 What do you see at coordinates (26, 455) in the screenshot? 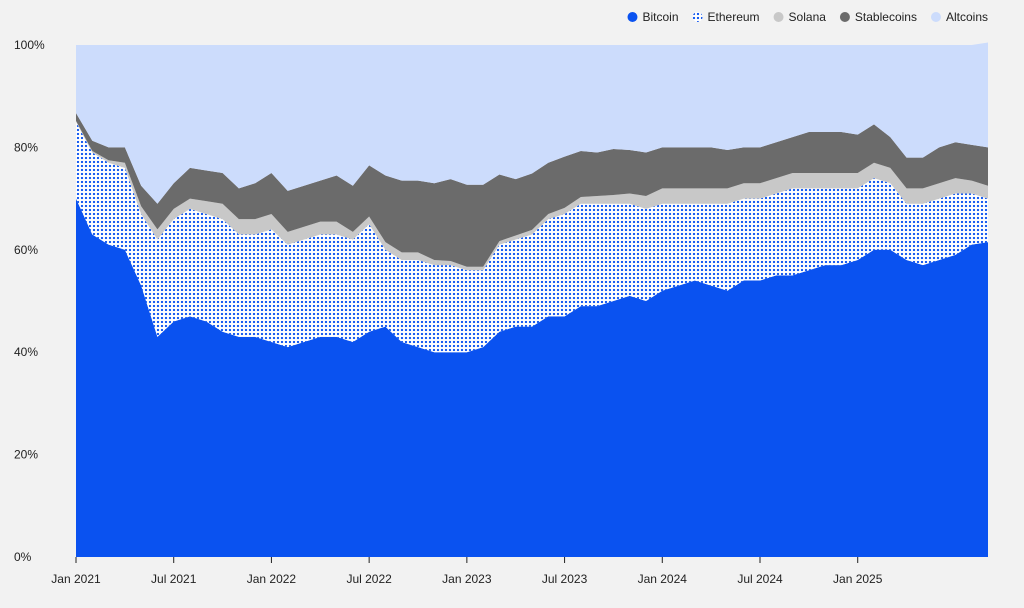
I see `y-tick-label: 20%` at bounding box center [26, 455].